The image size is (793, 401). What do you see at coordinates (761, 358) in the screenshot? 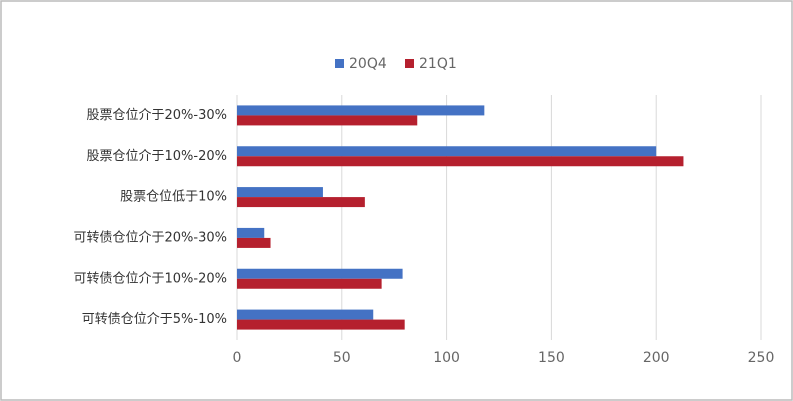
I see `x-tick-label: 250` at bounding box center [761, 358].